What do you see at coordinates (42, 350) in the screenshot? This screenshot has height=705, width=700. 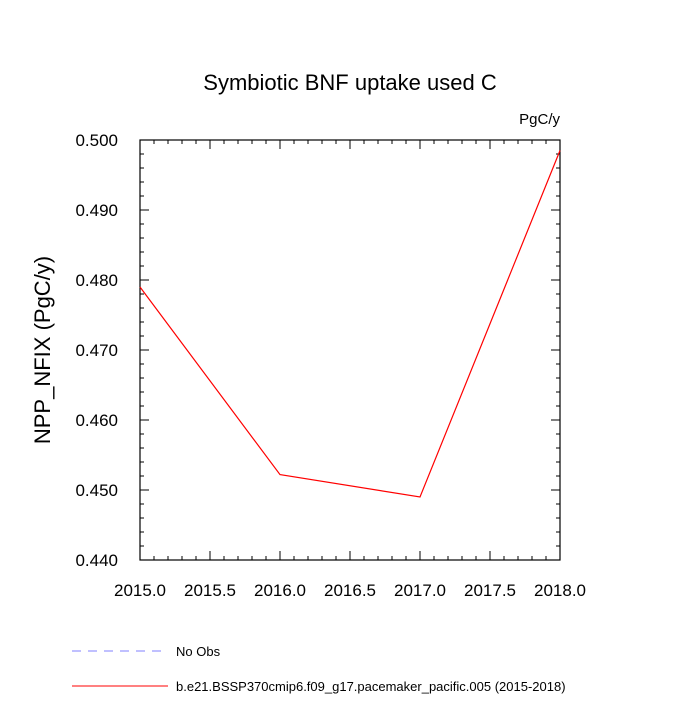 I see `y-axis-label: NPP_NFIX (PgC/y)` at bounding box center [42, 350].